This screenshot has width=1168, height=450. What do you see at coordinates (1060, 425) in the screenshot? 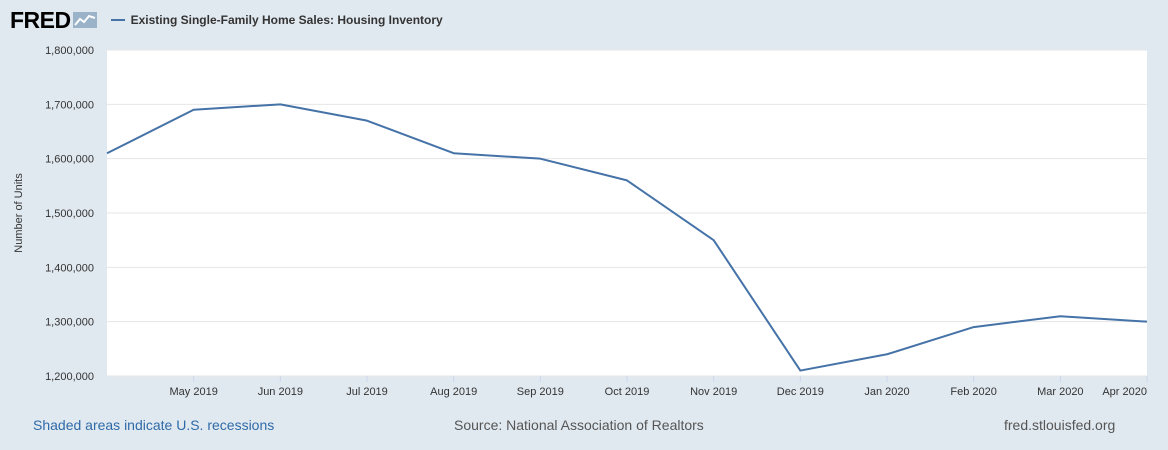
I see `site-link: fred.stlouisfed.org` at bounding box center [1060, 425].